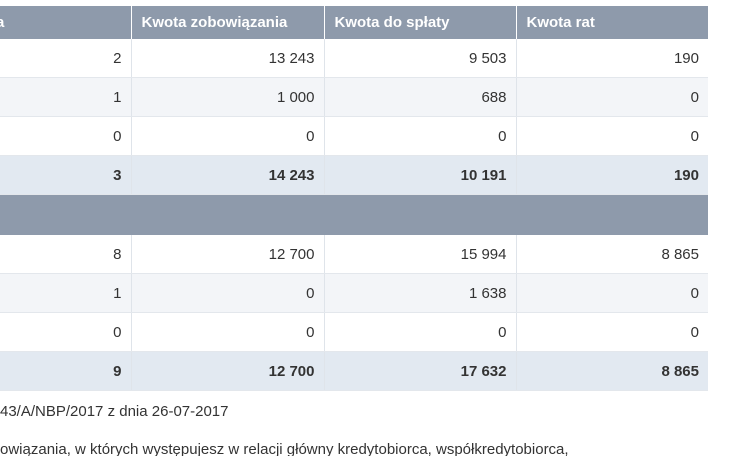 The width and height of the screenshot is (730, 456). Describe the element at coordinates (66, 254) in the screenshot. I see `table-cell: 8` at that location.